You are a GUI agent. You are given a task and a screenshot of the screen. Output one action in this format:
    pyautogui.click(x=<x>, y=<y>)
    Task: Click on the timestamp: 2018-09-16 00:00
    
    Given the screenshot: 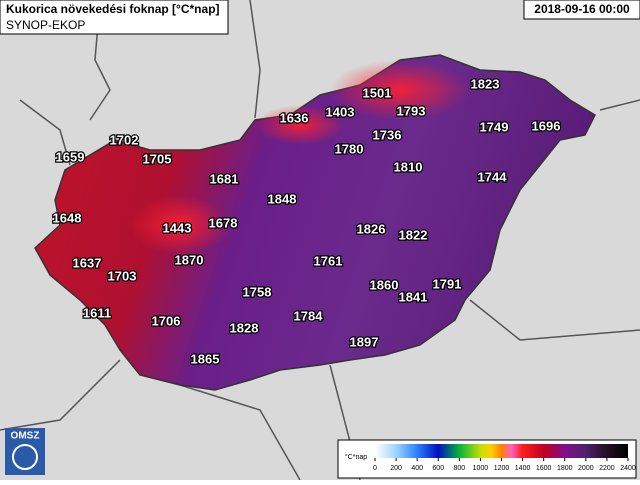 What is the action you would take?
    pyautogui.click(x=582, y=9)
    